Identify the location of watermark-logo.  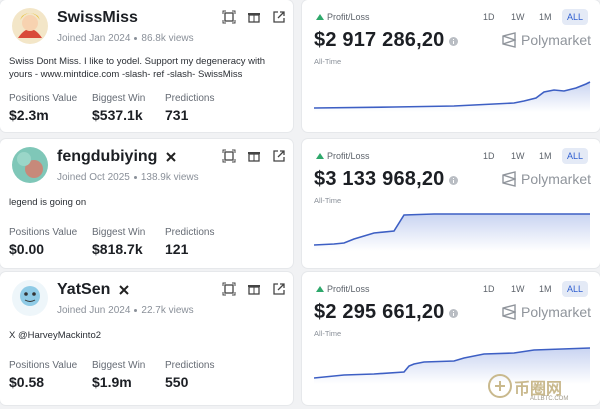
(500, 386).